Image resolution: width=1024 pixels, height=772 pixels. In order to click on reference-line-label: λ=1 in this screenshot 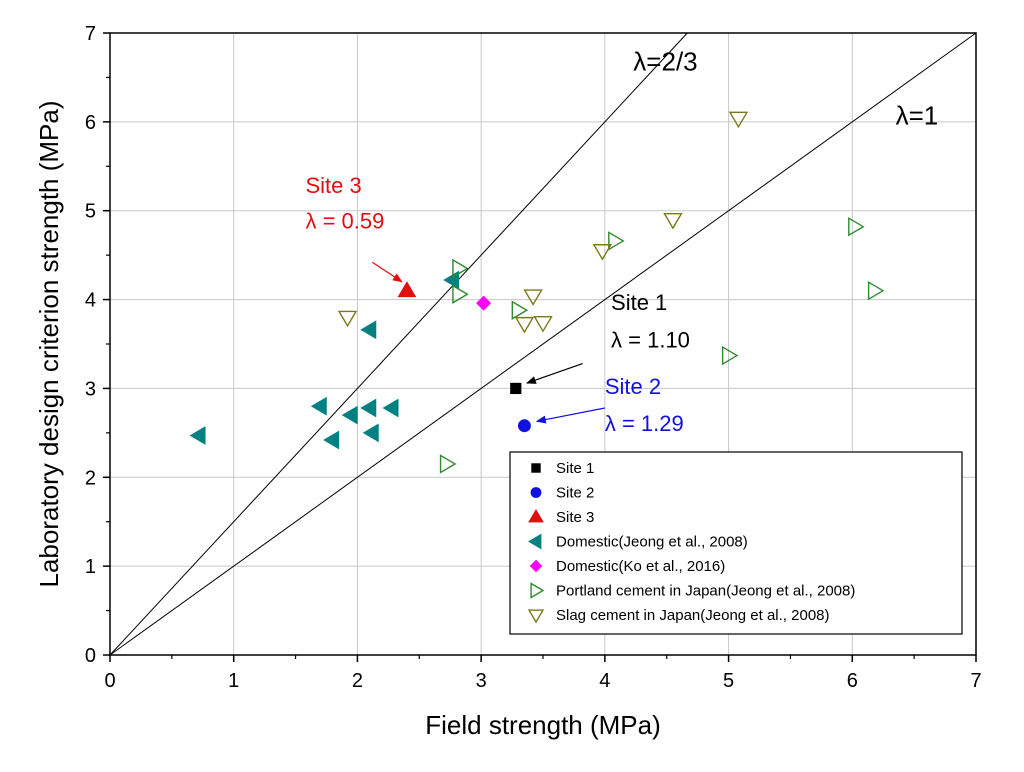, I will do `click(917, 116)`.